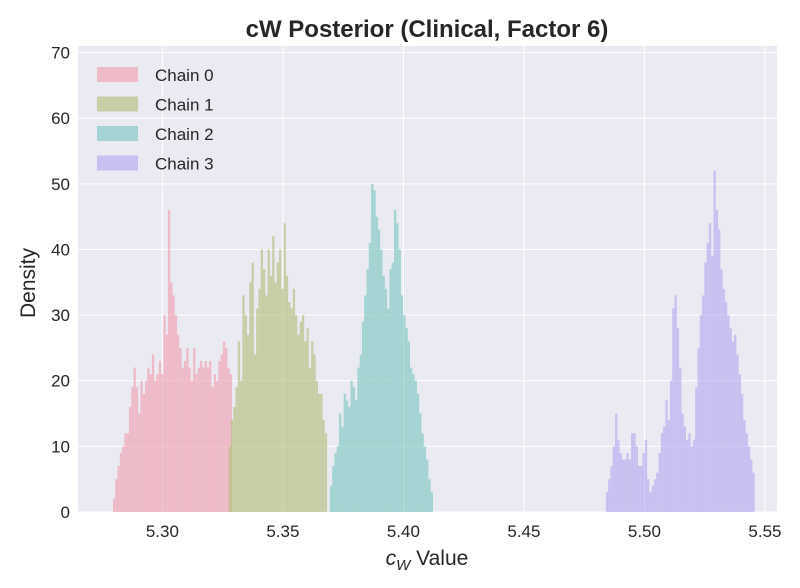 This screenshot has height=588, width=800. Describe the element at coordinates (60, 283) in the screenshot. I see `y-axis-ticks: 0 10 20 30 40 50 60 70` at that location.